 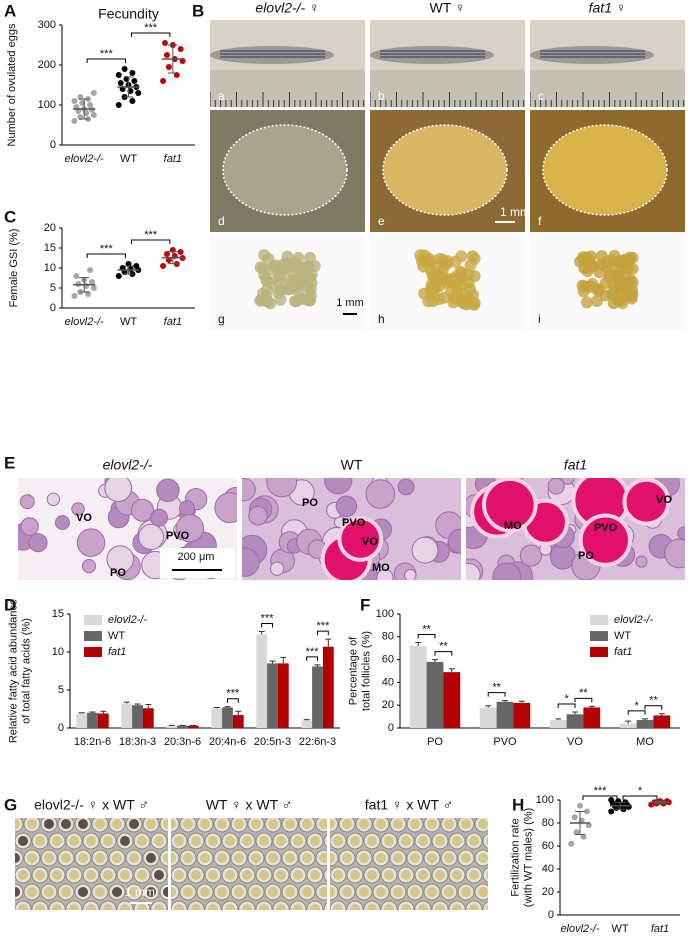 What do you see at coordinates (53, 308) in the screenshot?
I see `y-tick-label: 0` at bounding box center [53, 308].